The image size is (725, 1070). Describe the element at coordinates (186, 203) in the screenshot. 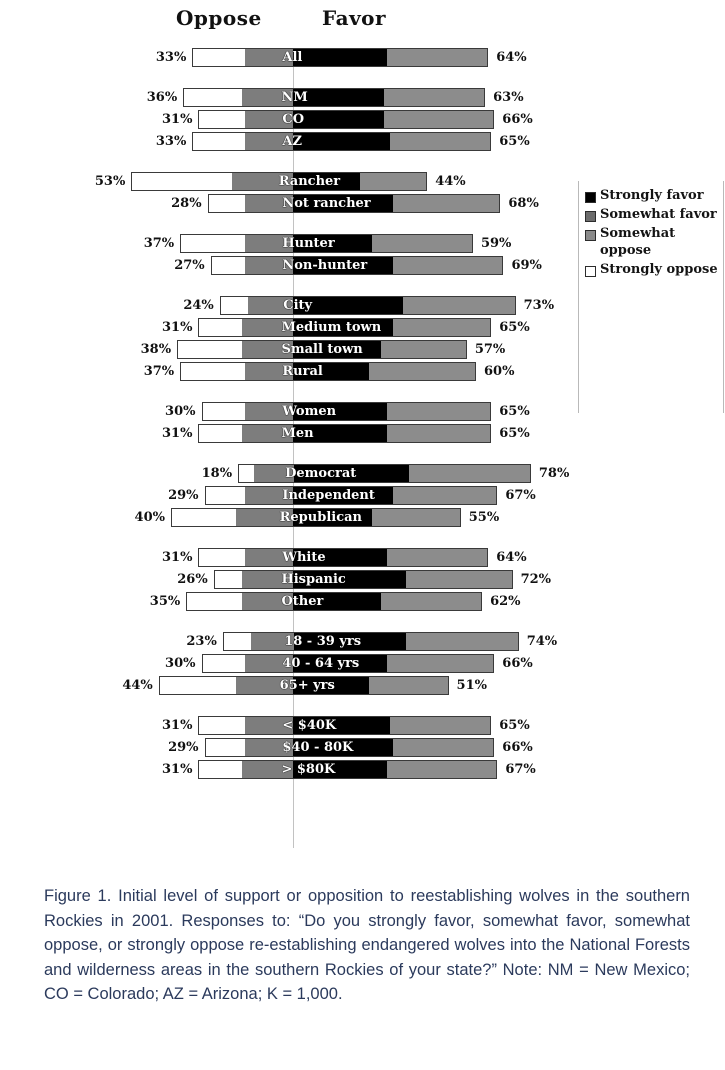

I see `oppose-percent-label: 28%` at that location.